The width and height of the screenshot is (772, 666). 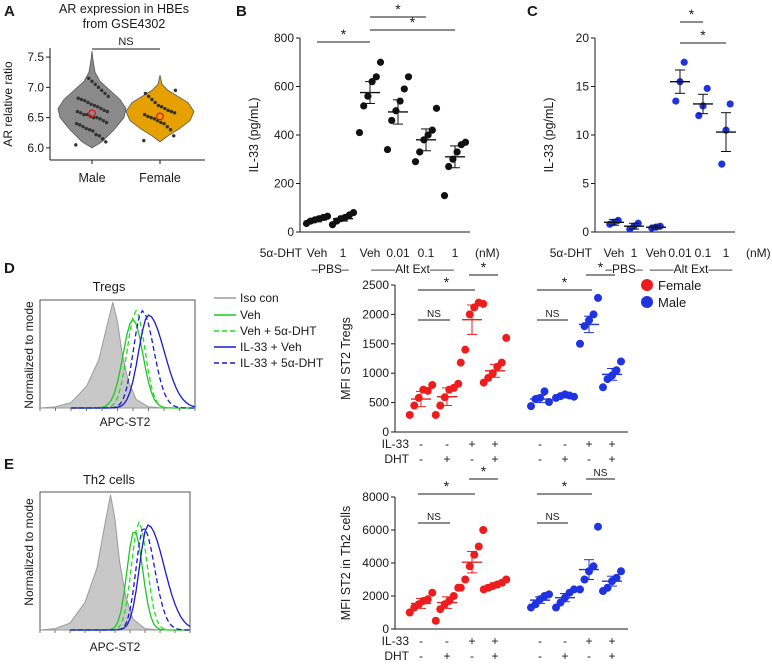 I want to click on mean-marker, so click(x=92, y=113).